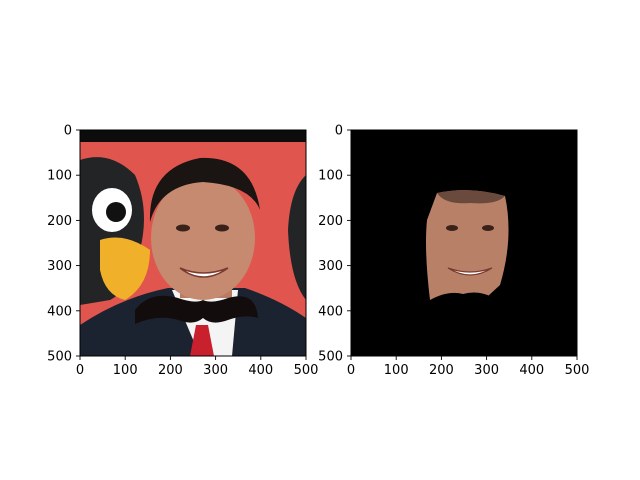 This screenshot has height=480, width=640. What do you see at coordinates (59, 221) in the screenshot?
I see `left-y-tick-label: 200` at bounding box center [59, 221].